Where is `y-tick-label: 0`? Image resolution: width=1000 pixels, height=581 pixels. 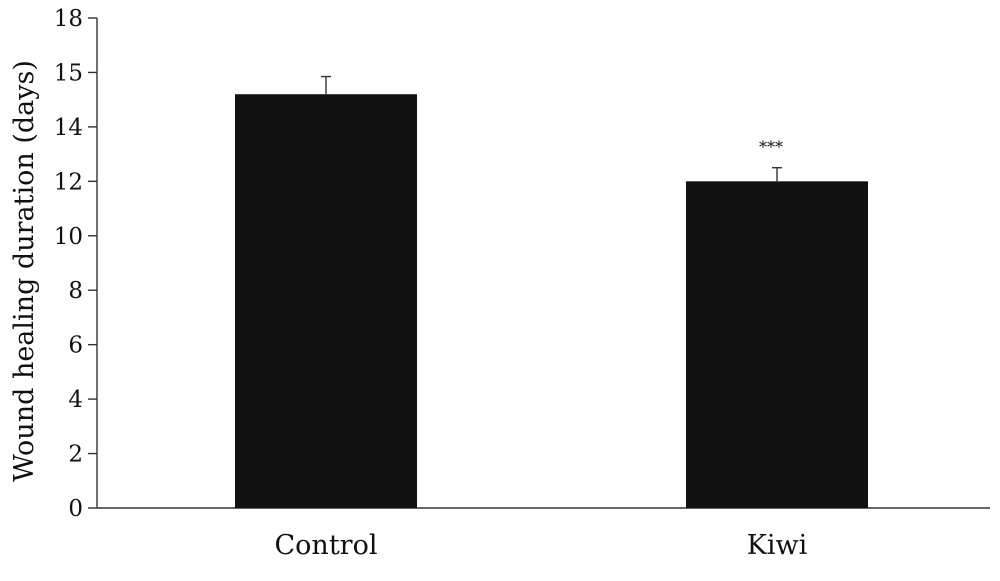
y-tick-label: 0 is located at coordinates (75, 509).